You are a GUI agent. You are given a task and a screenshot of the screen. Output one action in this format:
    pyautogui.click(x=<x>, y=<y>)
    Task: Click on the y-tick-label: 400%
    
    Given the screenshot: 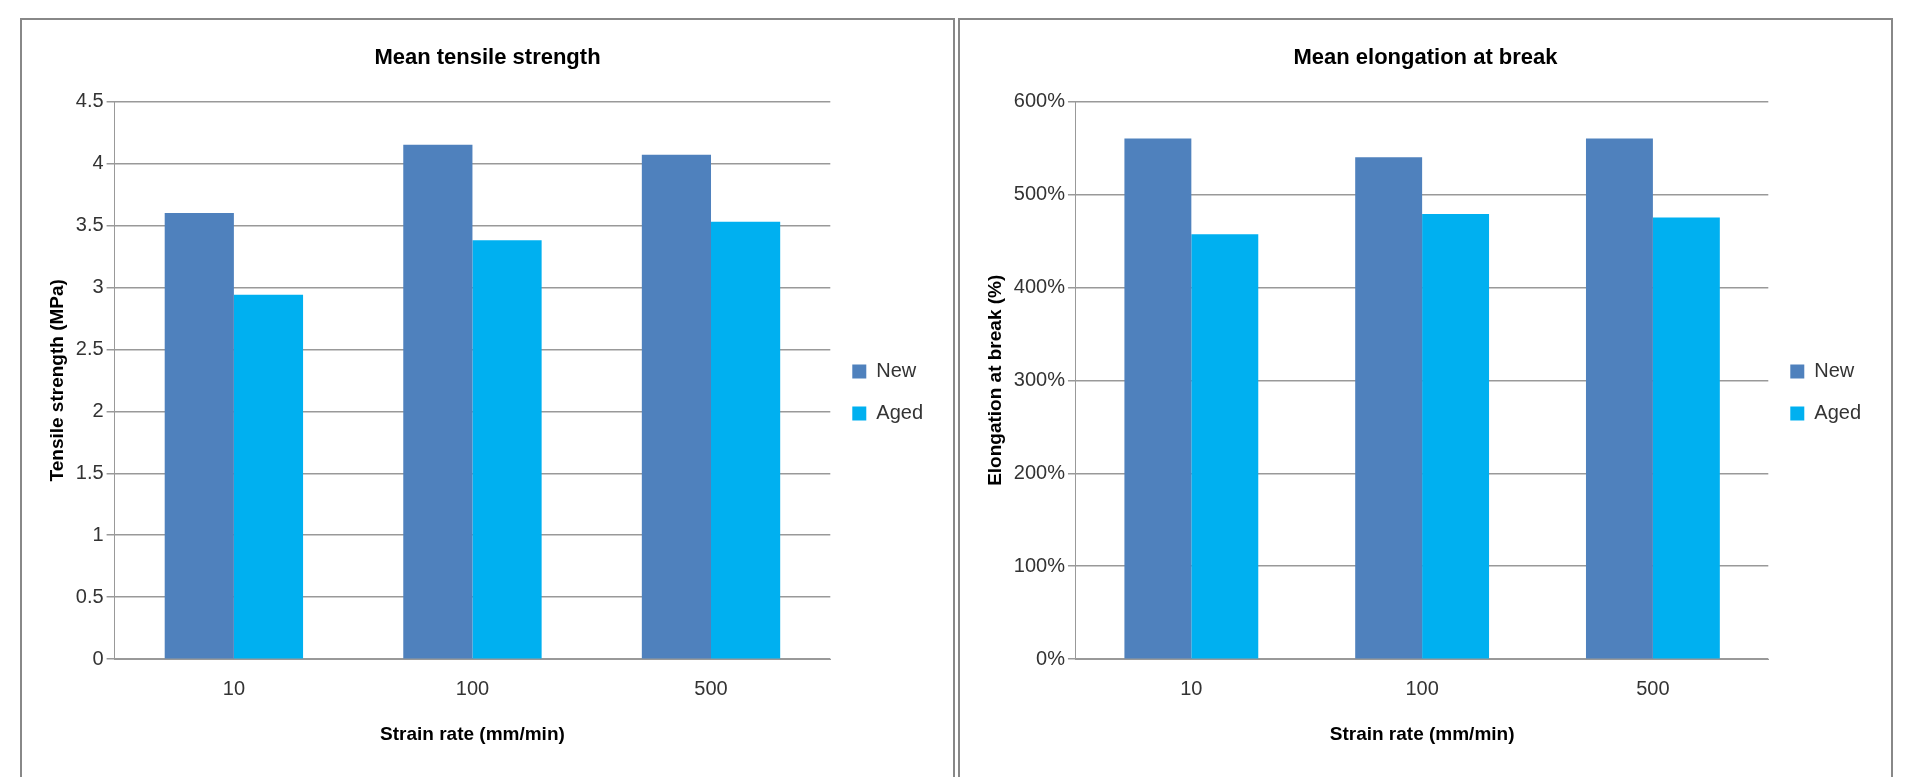 What is the action you would take?
    pyautogui.click(x=1039, y=285)
    